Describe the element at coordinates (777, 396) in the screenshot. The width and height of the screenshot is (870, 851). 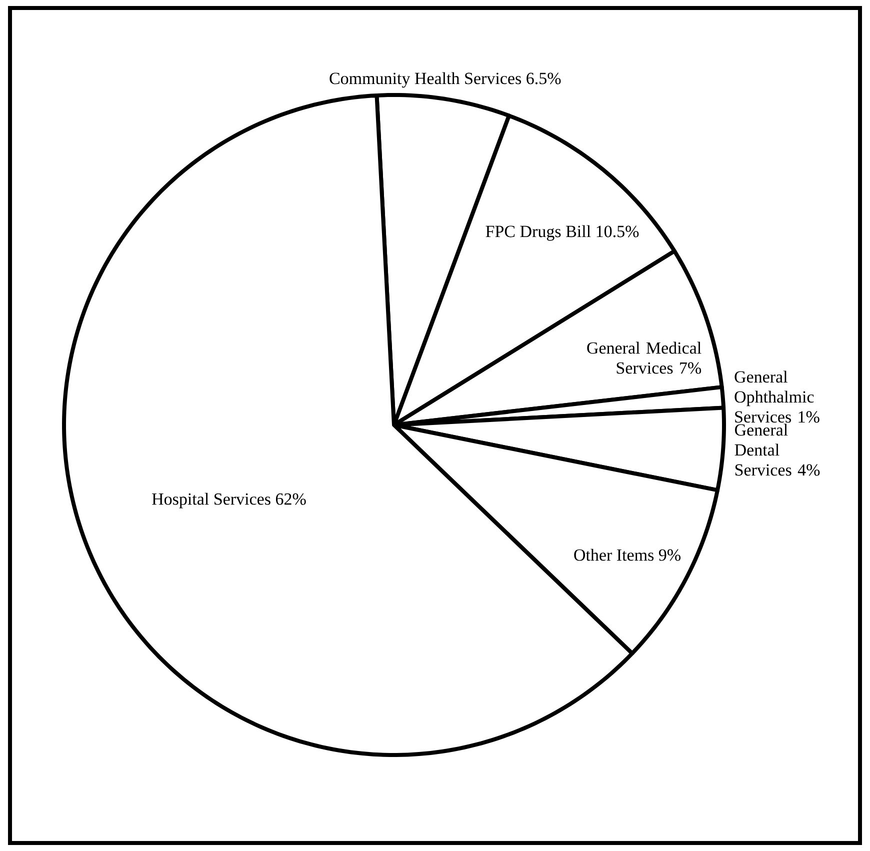
I see `slice-label: General Ophthalmic Services 1%` at that location.